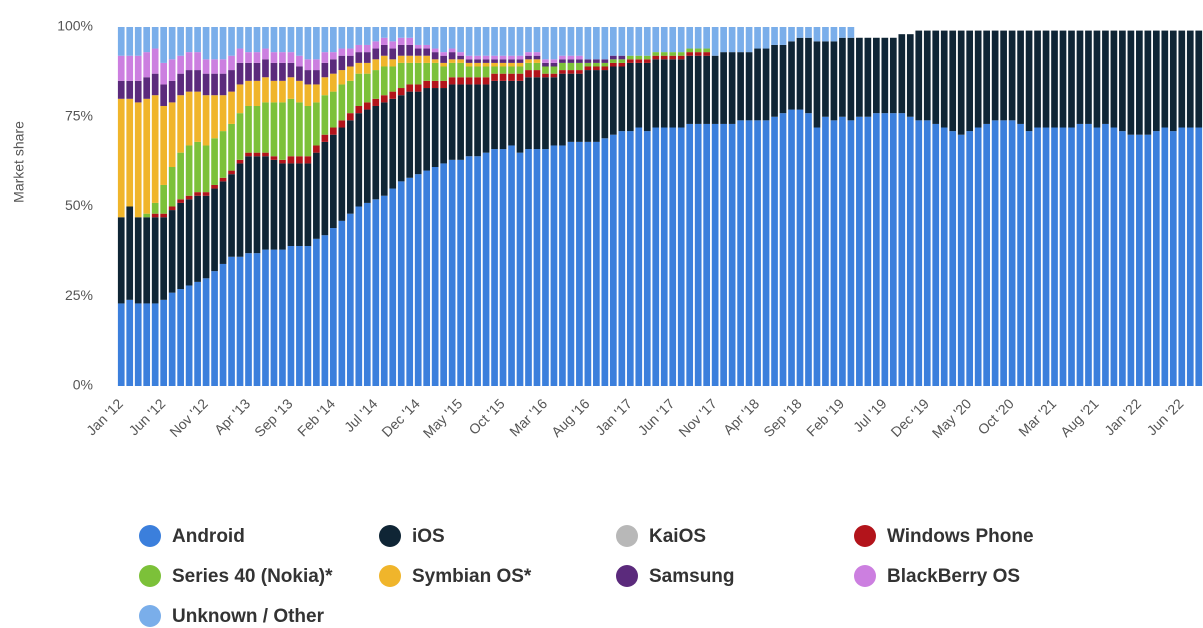 This screenshot has height=628, width=1203. Describe the element at coordinates (952, 418) in the screenshot. I see `x-tick-label: May '20` at that location.